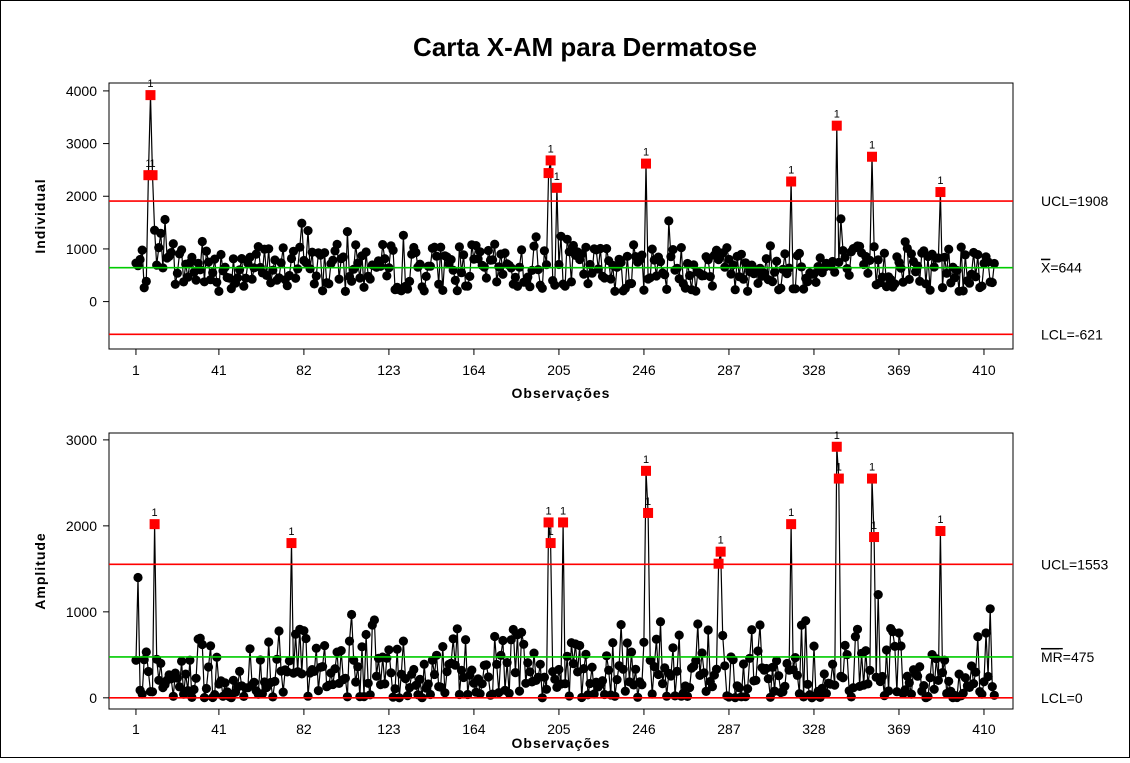  I want to click on y-tick-label: 2000, so click(81, 196).